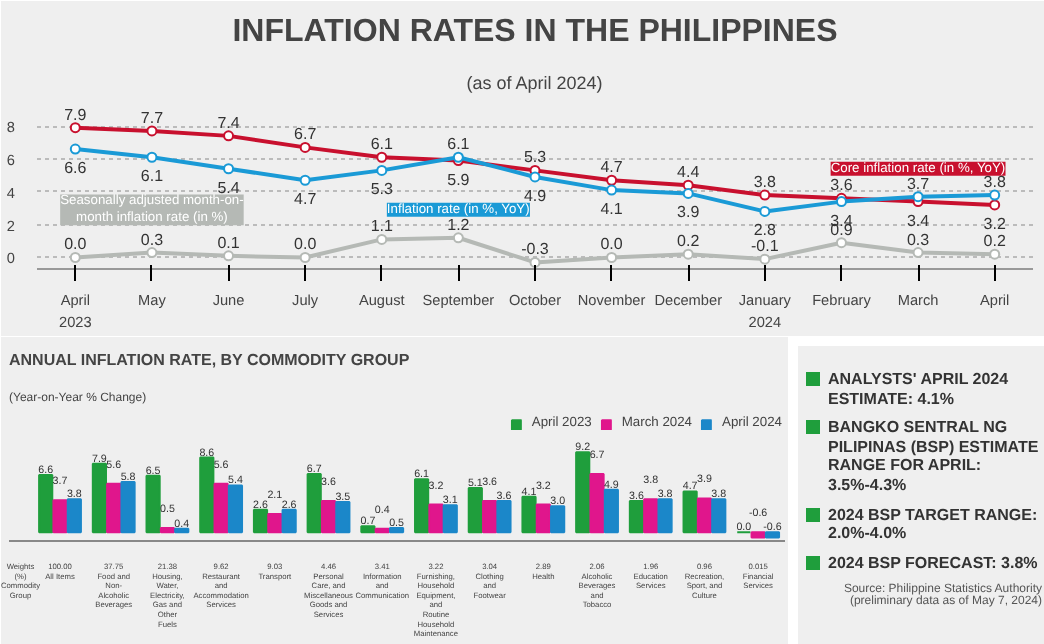 This screenshot has width=1044, height=644. I want to click on chart-title: ANNUAL INFLATION RATE, BY COMMODITY GROUP, so click(210, 360).